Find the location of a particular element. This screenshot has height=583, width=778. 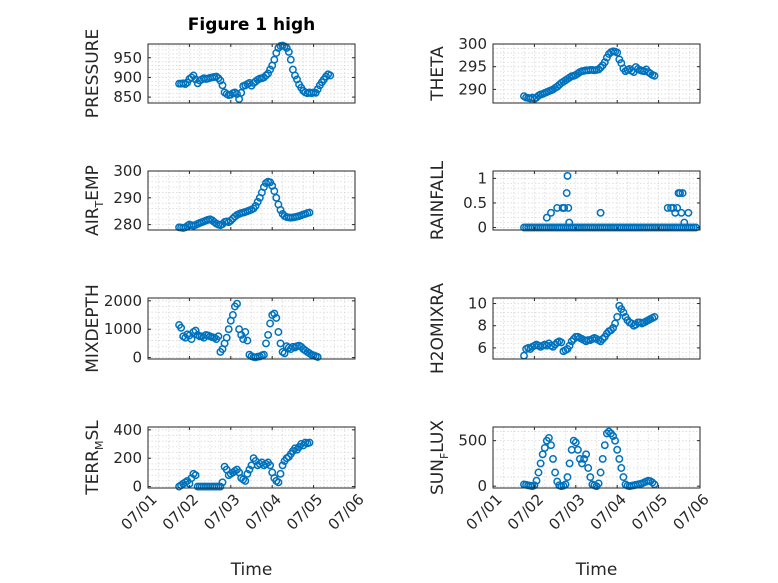

y-tick-label: 295 is located at coordinates (472, 67).